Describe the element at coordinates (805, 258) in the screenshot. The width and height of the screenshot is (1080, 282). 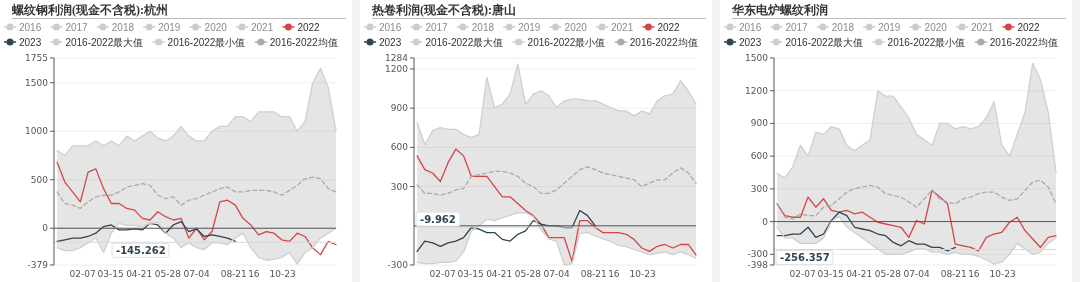
I see `ref-line-label: -256.357` at that location.